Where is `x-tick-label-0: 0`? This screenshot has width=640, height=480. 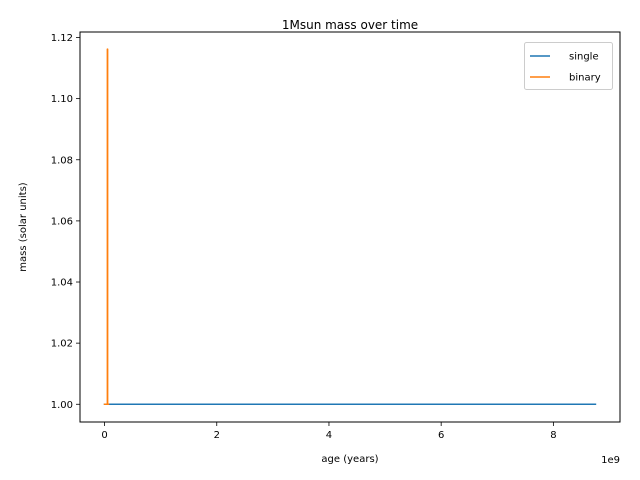 x-tick-label-0: 0 is located at coordinates (104, 435).